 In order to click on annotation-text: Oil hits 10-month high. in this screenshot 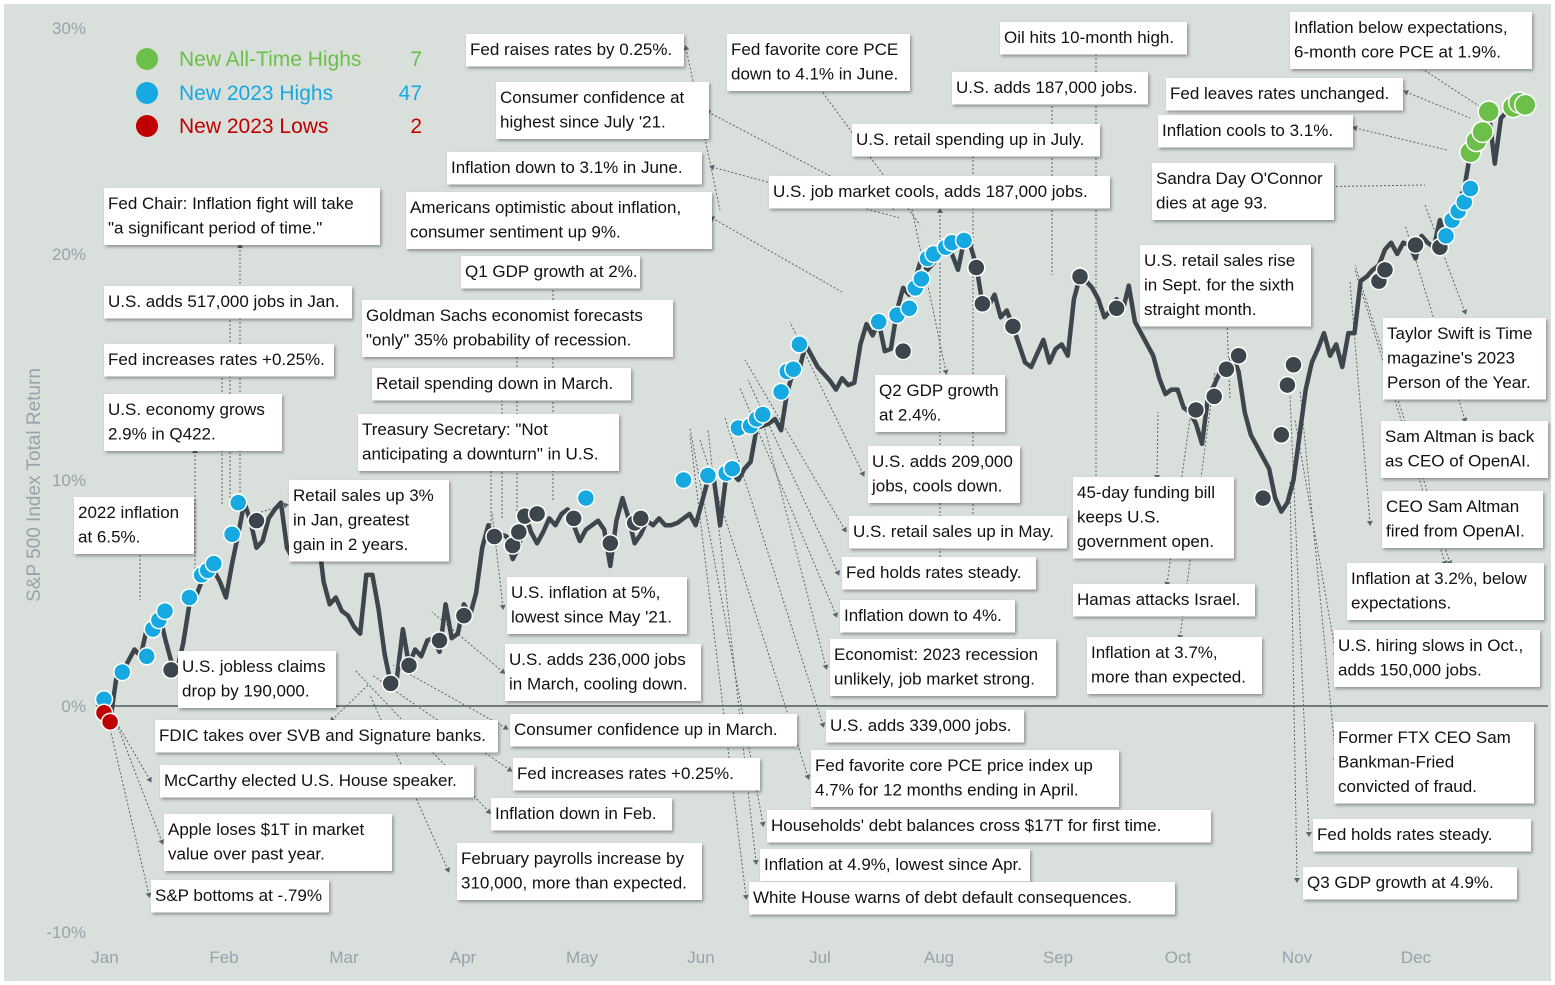, I will do `click(1089, 37)`.